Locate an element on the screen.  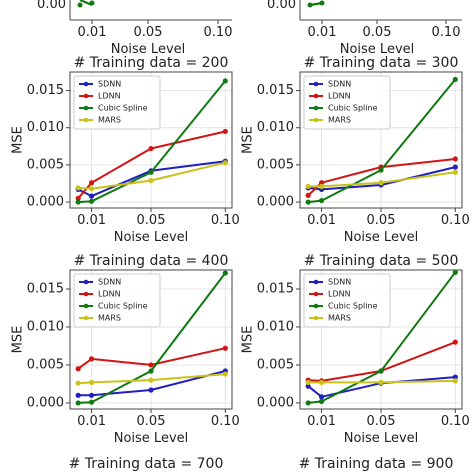
partial-top-left-panel: 0.00 0.01 0.05 0.10 Noise Level is located at coordinates (134, 28).